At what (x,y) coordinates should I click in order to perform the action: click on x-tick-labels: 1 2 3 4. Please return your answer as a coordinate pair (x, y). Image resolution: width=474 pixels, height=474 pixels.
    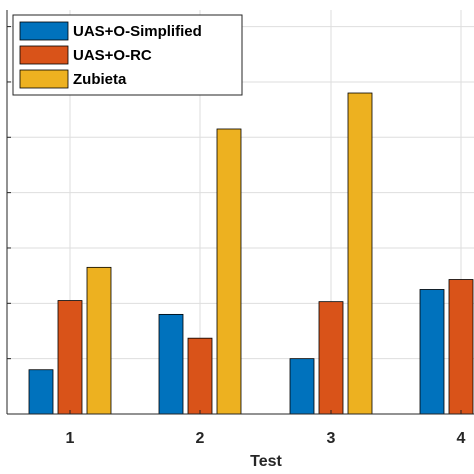
    Looking at the image, I should click on (266, 438).